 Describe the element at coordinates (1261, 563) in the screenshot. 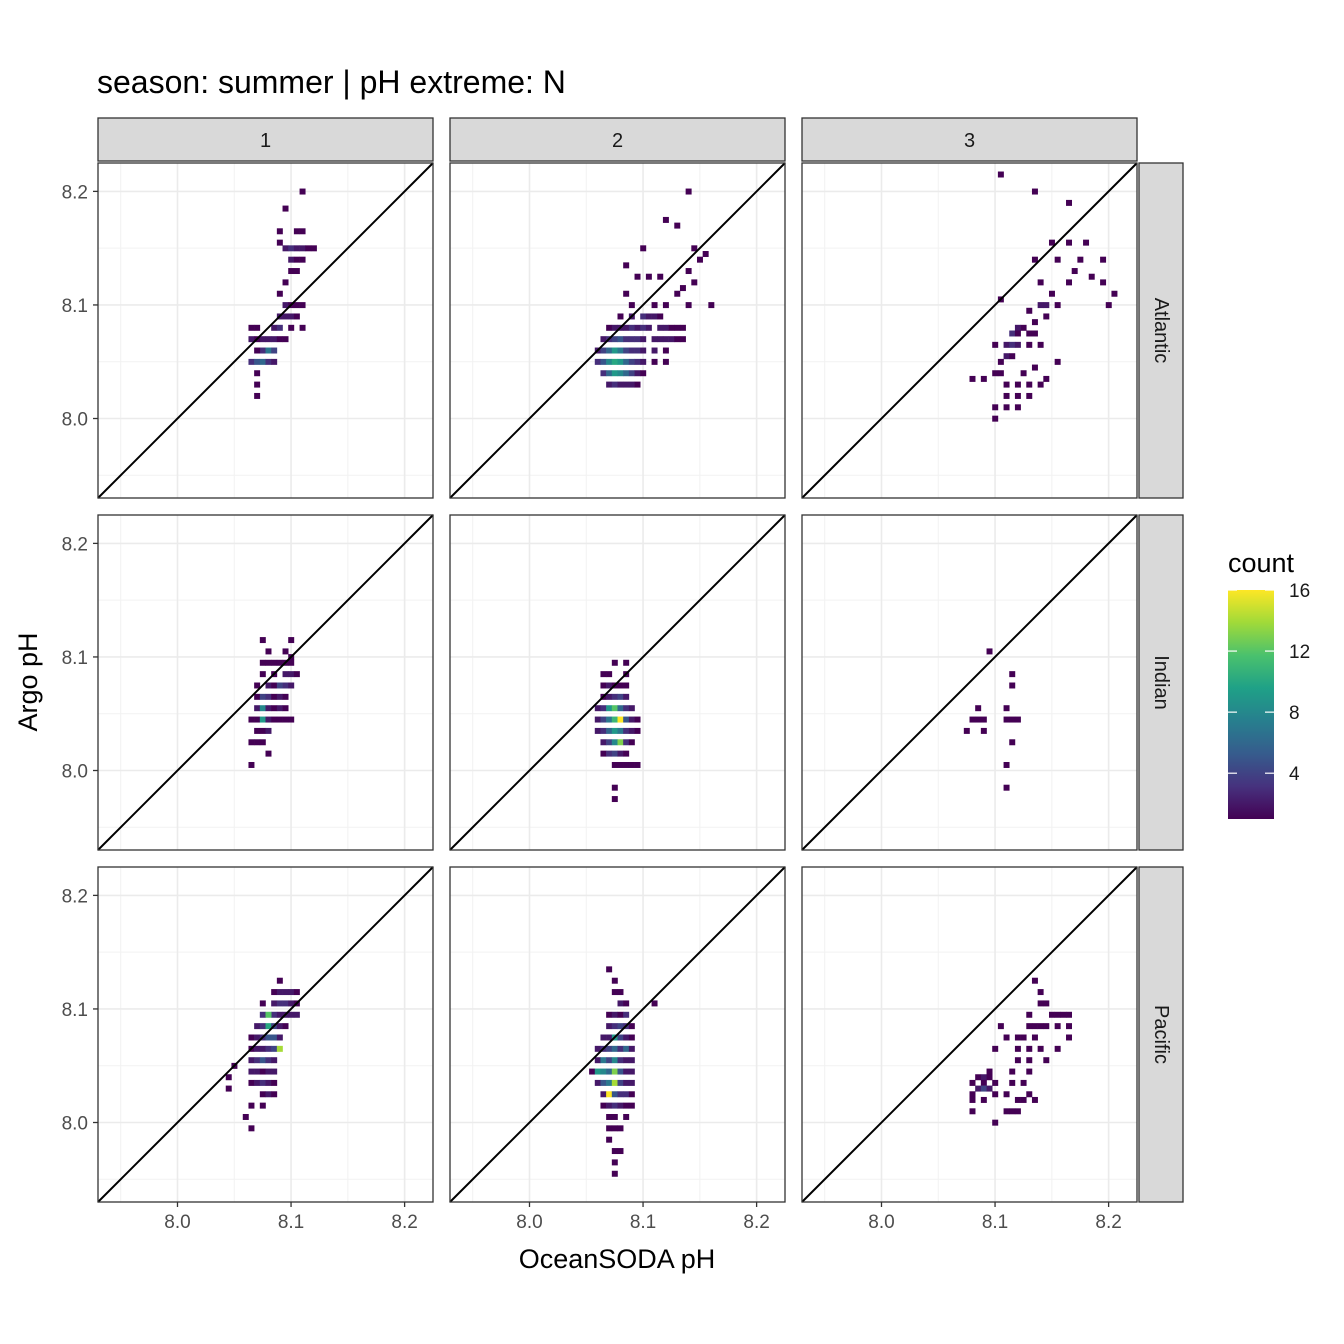

I see `legend-title: count` at that location.